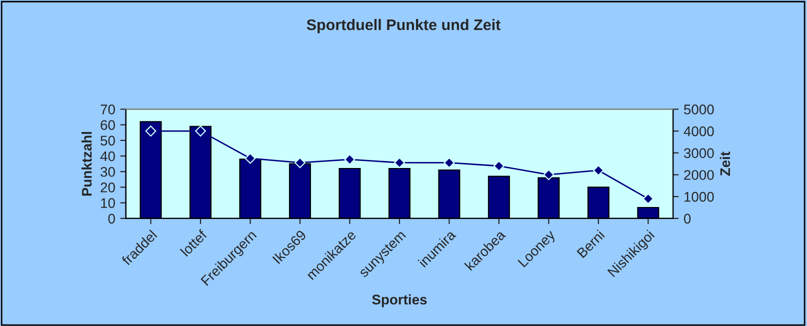 The height and width of the screenshot is (326, 807). Describe the element at coordinates (399, 301) in the screenshot. I see `x-axis-title: Sporties` at that location.